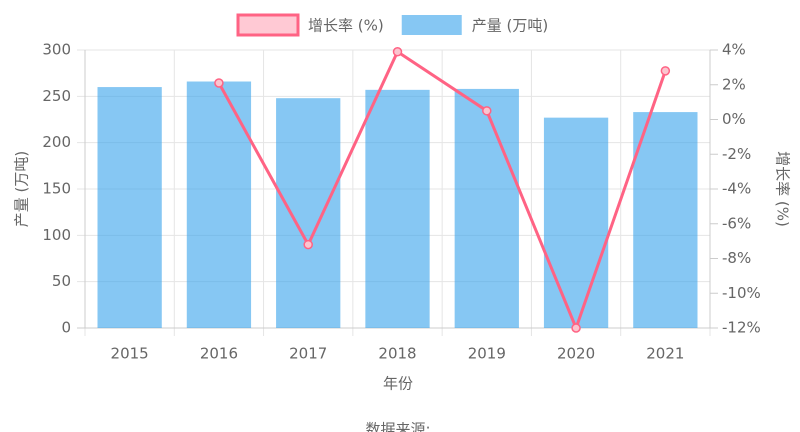 This screenshot has width=800, height=432. What do you see at coordinates (56, 50) in the screenshot?
I see `y-tick-label: 300` at bounding box center [56, 50].